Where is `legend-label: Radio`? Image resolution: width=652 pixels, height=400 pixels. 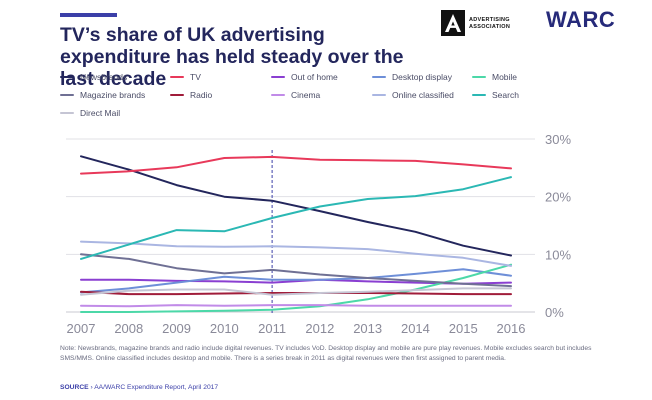 legend-label: Radio is located at coordinates (201, 95).